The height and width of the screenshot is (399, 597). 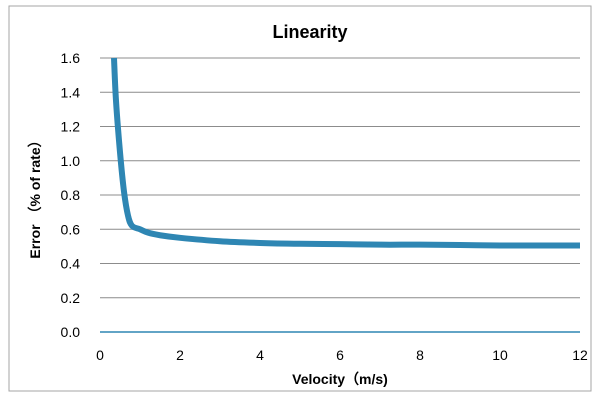 I want to click on y-tick-label: 0.8, so click(x=71, y=195).